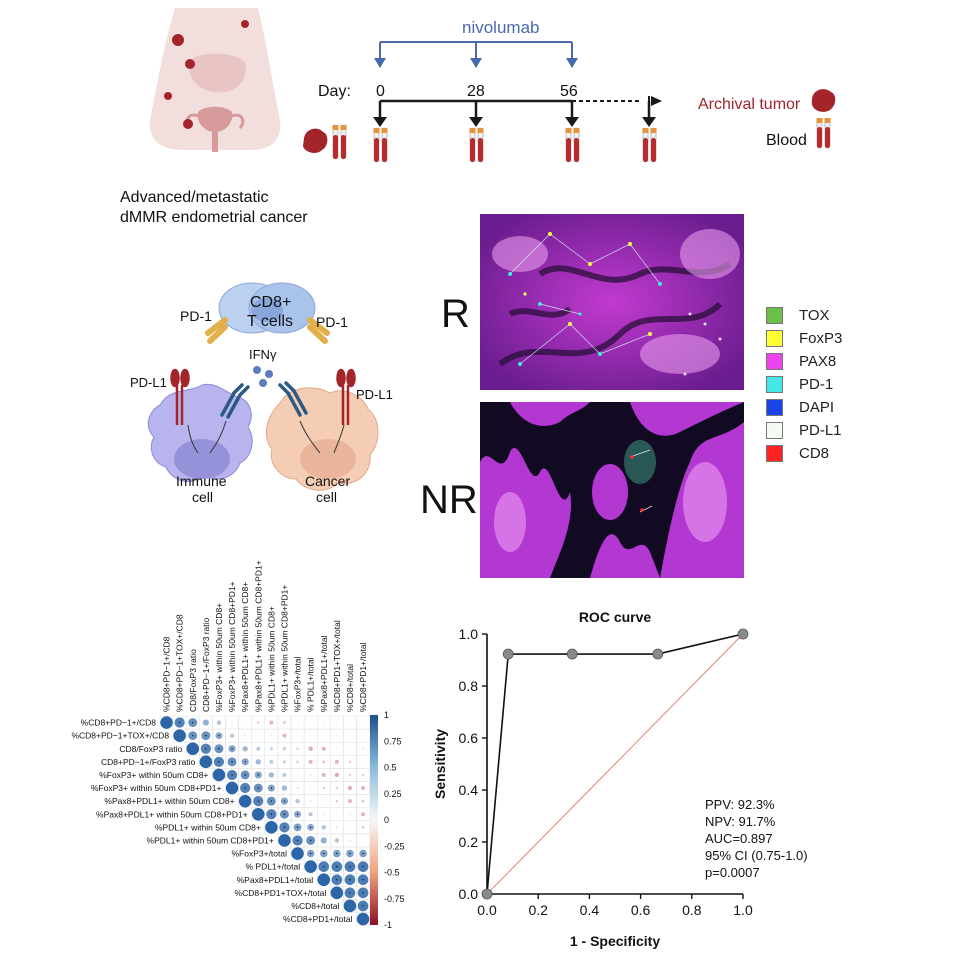 Image resolution: width=980 pixels, height=959 pixels. What do you see at coordinates (487, 910) in the screenshot?
I see `x-tick-label: 0.0` at bounding box center [487, 910].